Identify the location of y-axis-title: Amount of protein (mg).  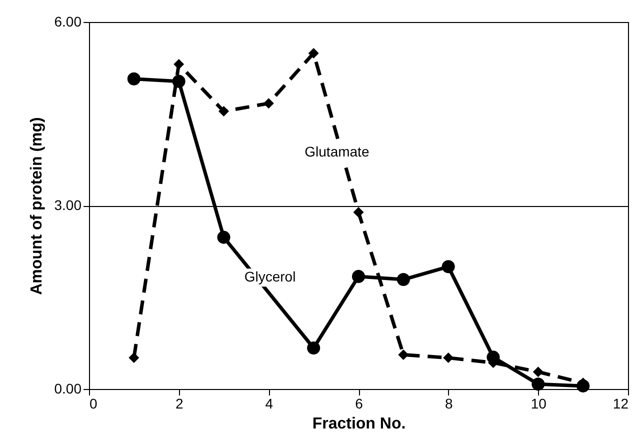
(37, 206).